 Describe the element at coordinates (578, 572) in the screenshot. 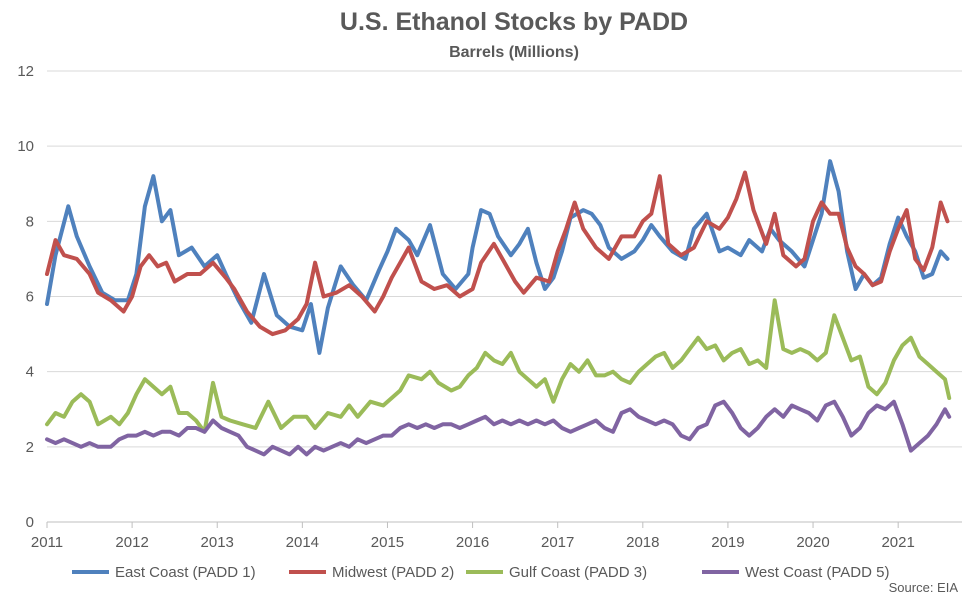

I see `legend-label: Gulf Coast (PADD 3)` at that location.